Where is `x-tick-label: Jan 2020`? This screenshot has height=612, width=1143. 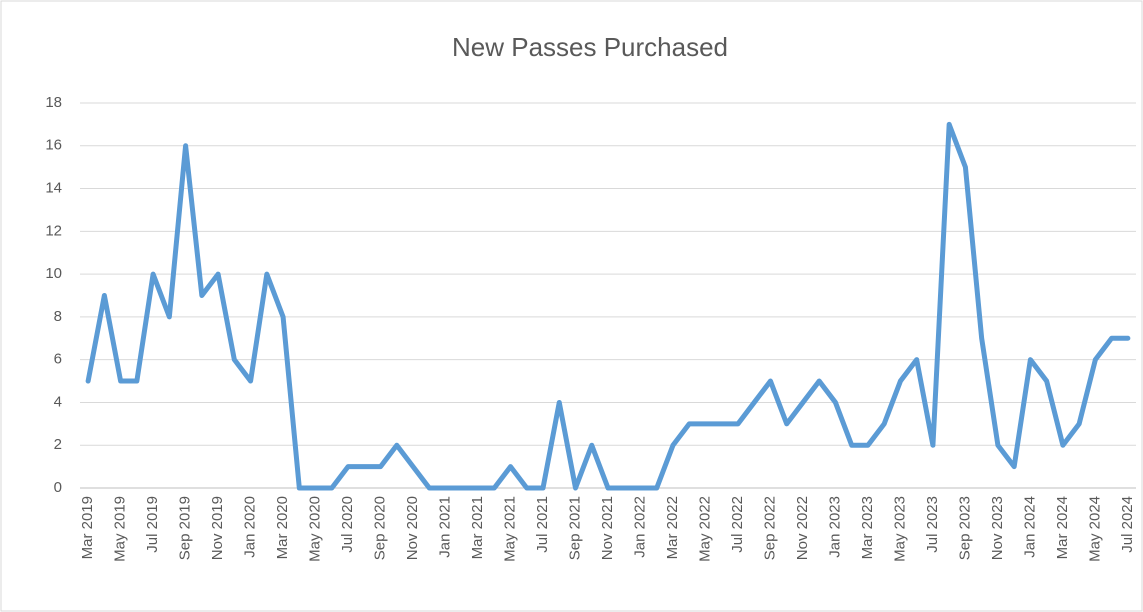
x-tick-label: Jan 2020 is located at coordinates (250, 527).